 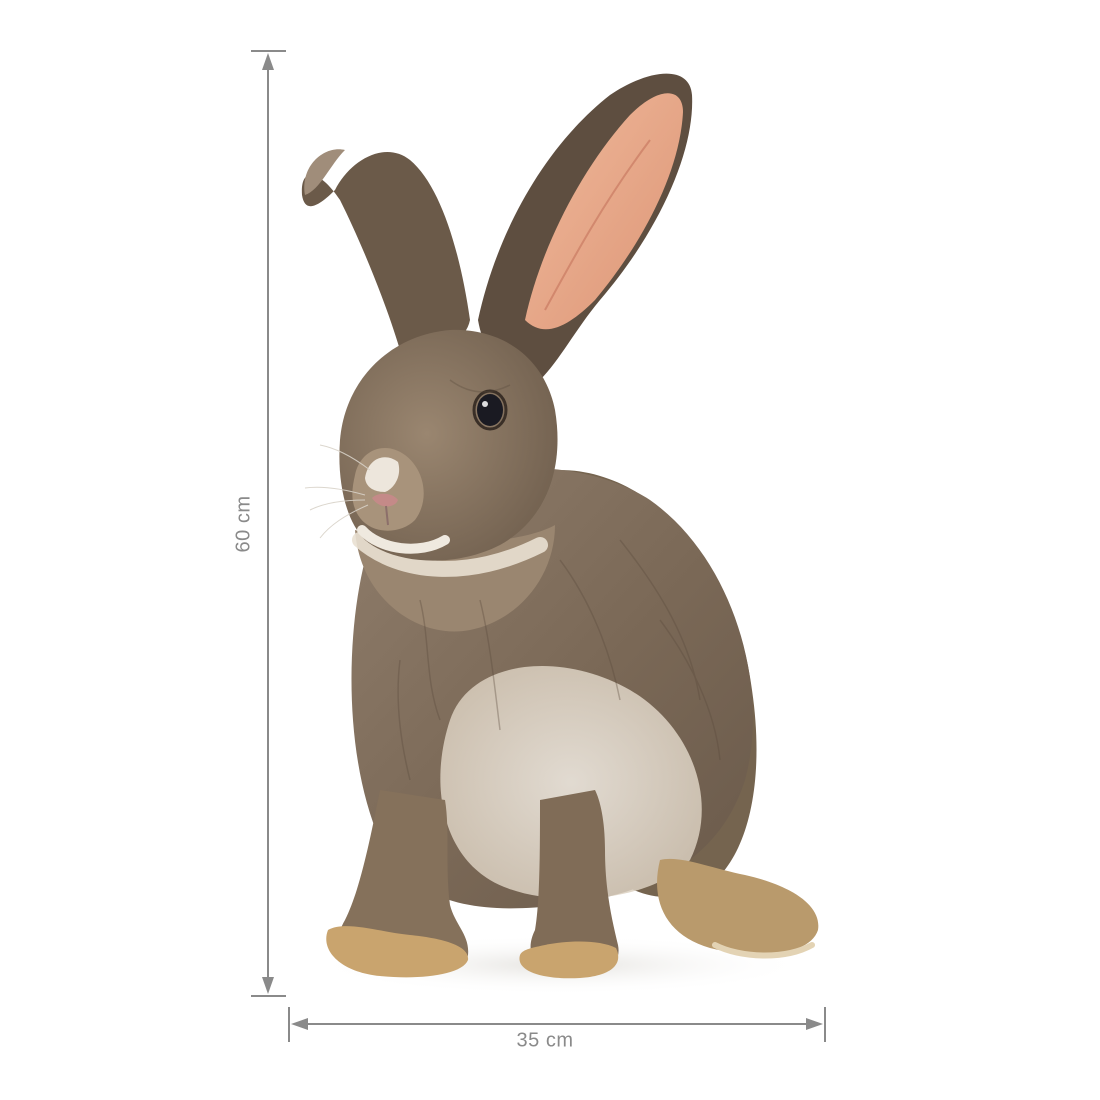 What do you see at coordinates (403, 539) in the screenshot?
I see `rabbit-chin` at bounding box center [403, 539].